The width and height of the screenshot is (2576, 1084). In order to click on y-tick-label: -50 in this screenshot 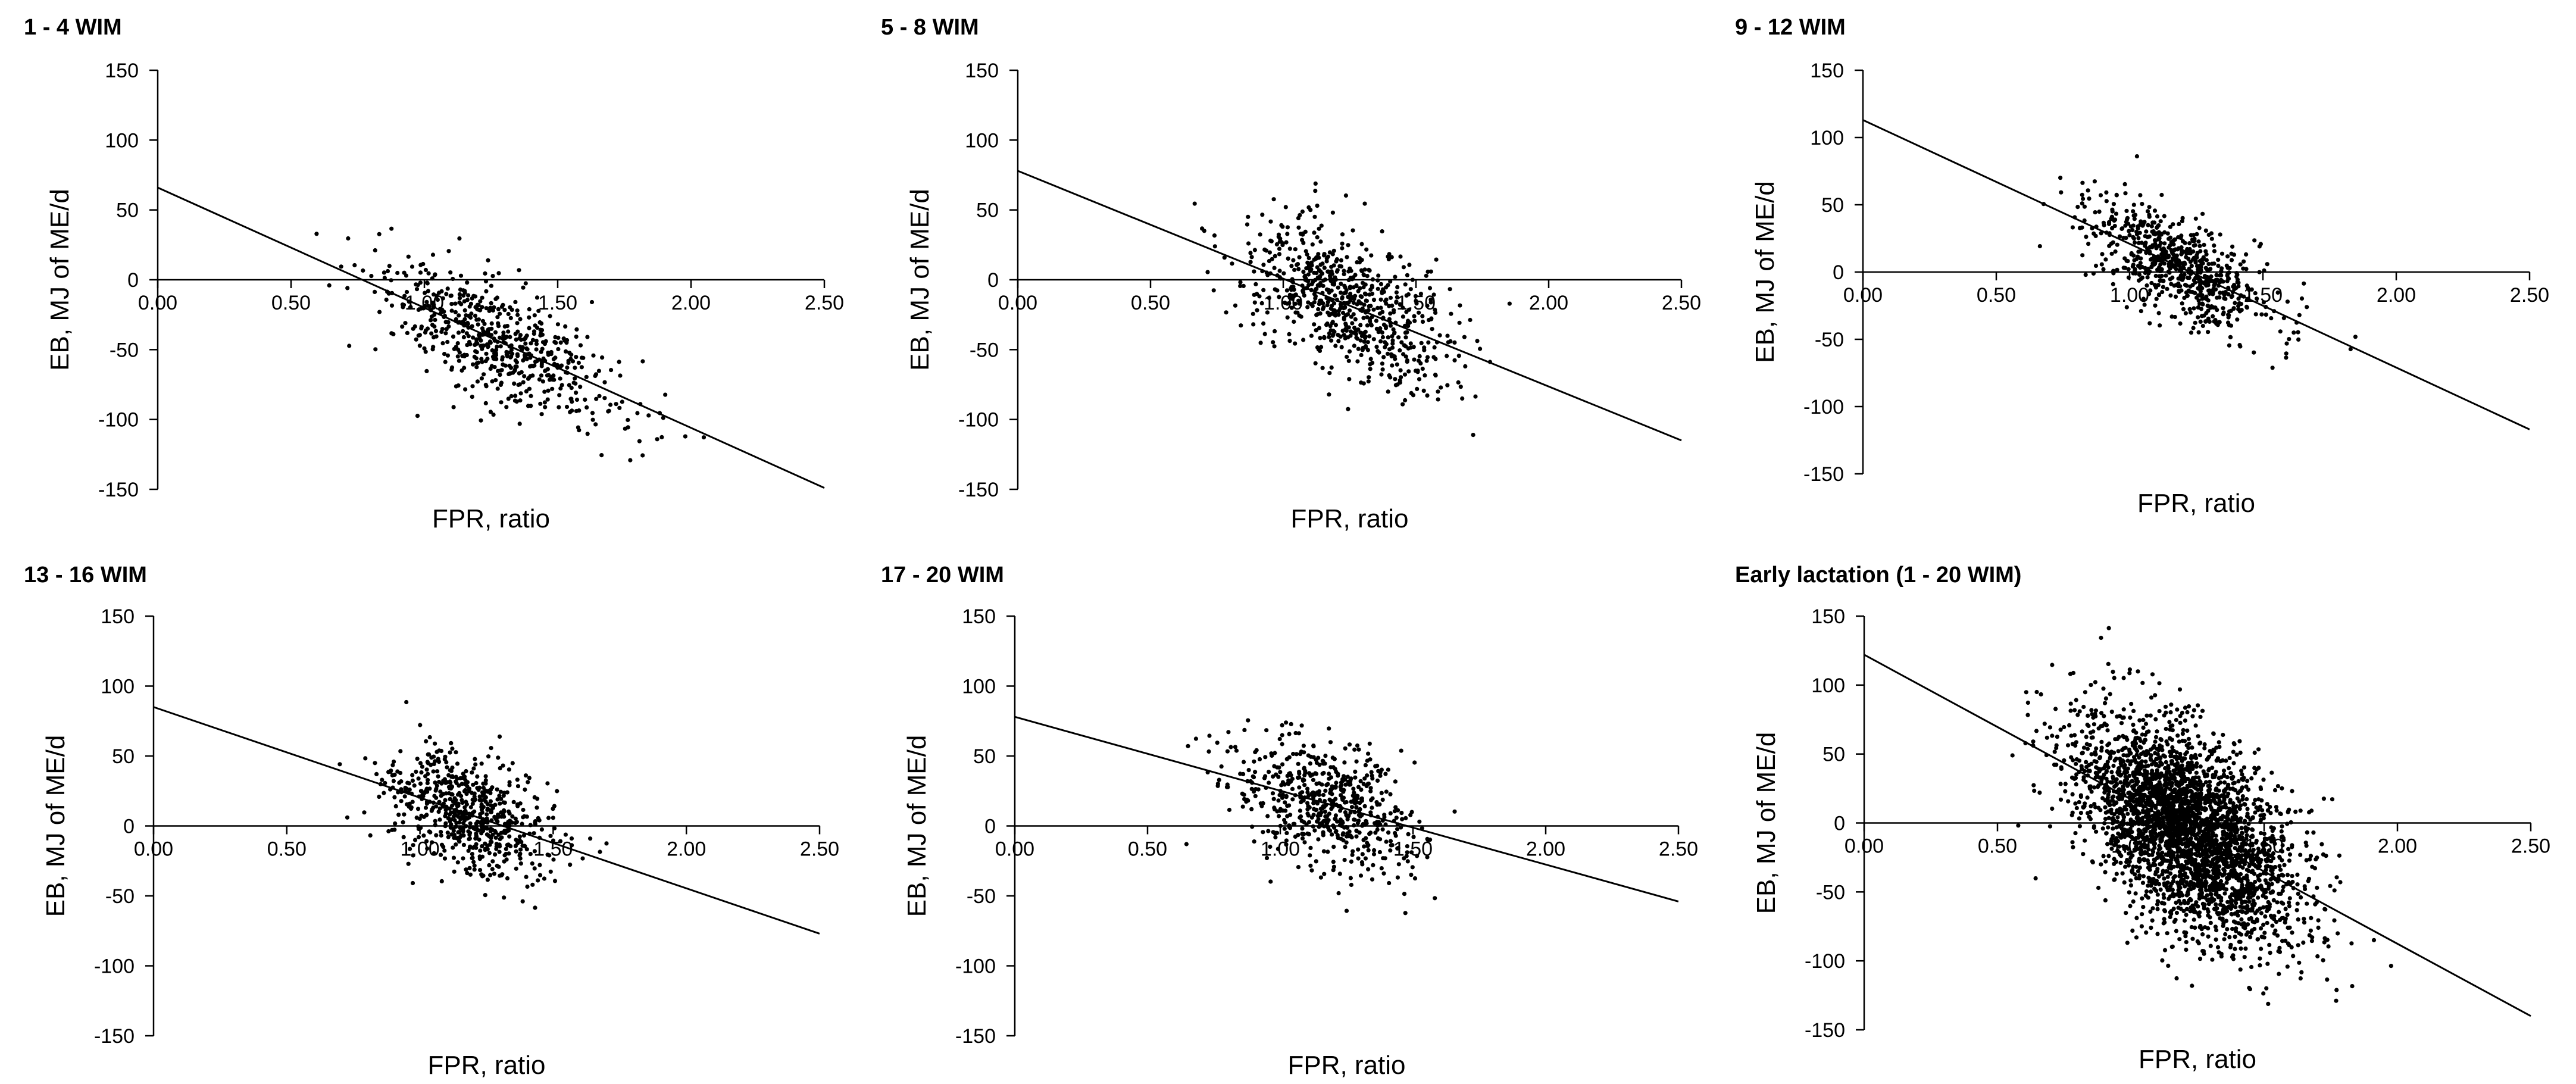, I will do `click(981, 896)`.